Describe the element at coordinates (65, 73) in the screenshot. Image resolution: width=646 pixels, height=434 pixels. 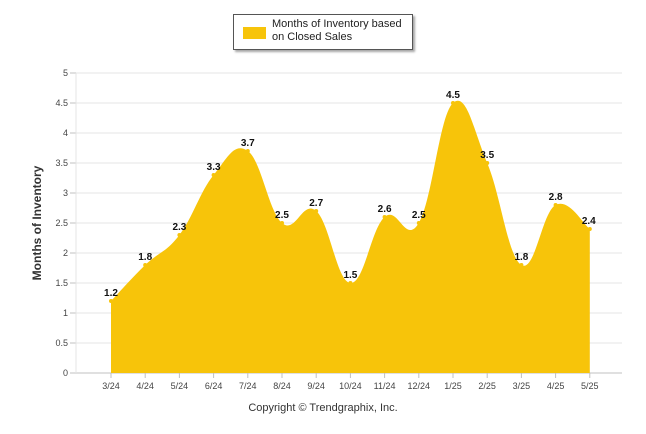
I see `y-tick-label: 5` at that location.